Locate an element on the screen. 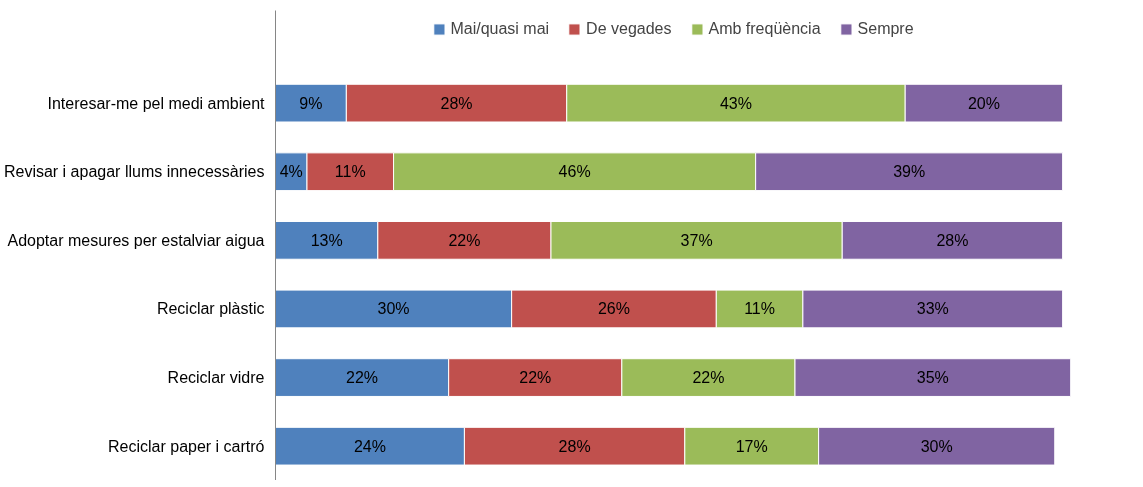 This screenshot has height=487, width=1143. data-label: 35% is located at coordinates (932, 378).